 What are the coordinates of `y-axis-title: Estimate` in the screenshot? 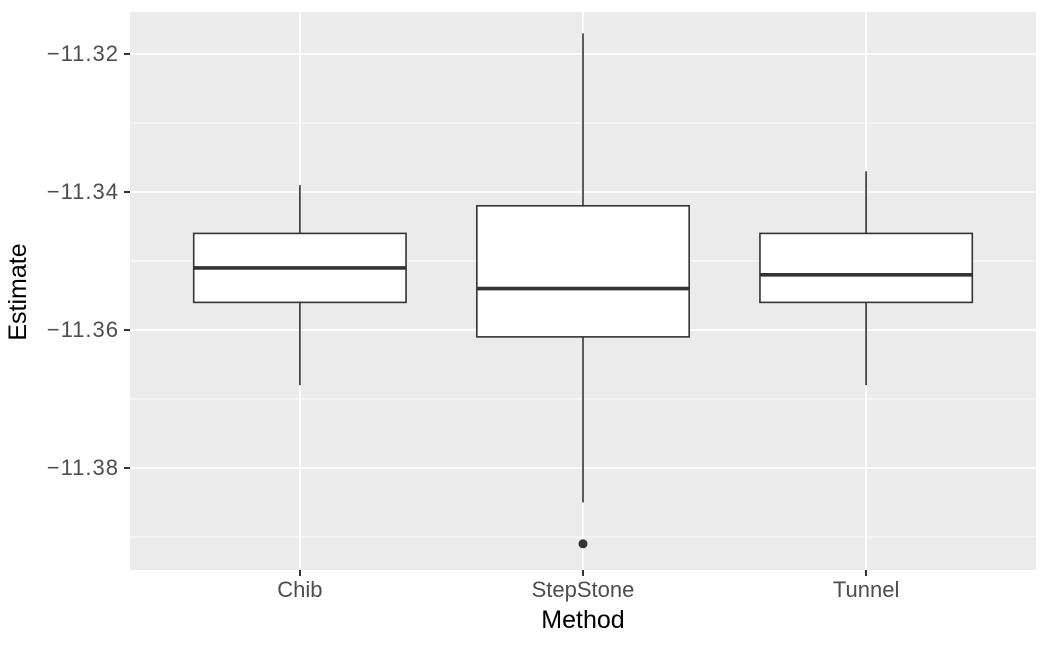 It's located at (18, 292).